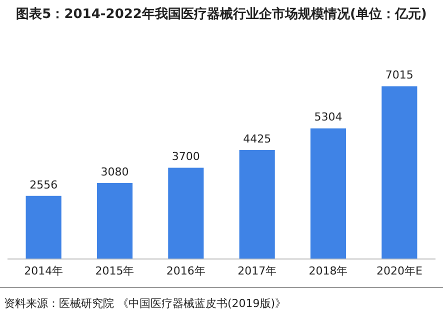 The height and width of the screenshot is (336, 443). What do you see at coordinates (399, 75) in the screenshot?
I see `data-label: 7015` at bounding box center [399, 75].